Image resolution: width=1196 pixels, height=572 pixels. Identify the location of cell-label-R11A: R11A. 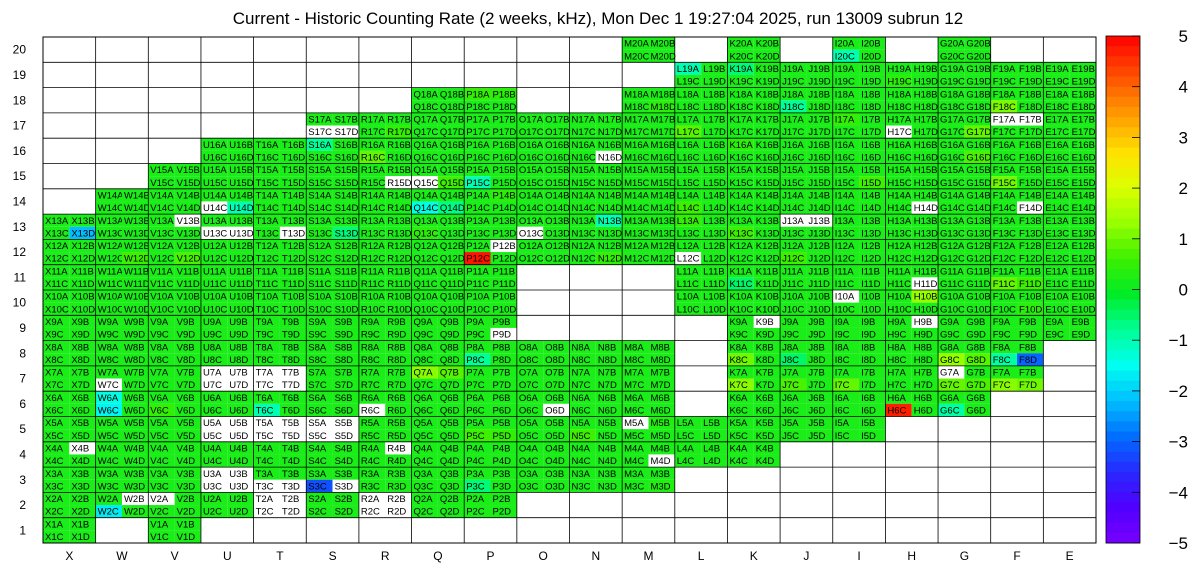
(373, 271).